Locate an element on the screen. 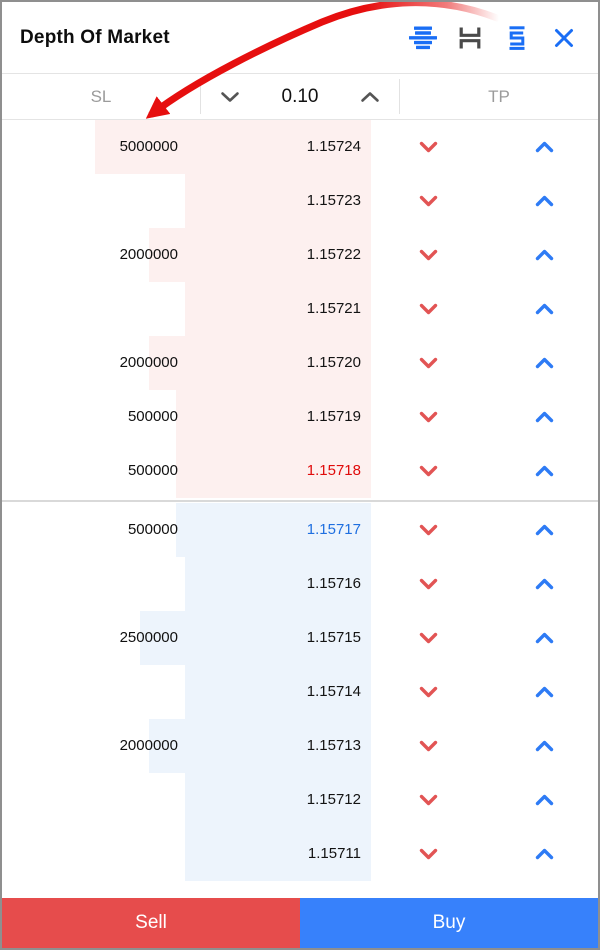  order-controls-row: SL 0.10 TP is located at coordinates (300, 97).